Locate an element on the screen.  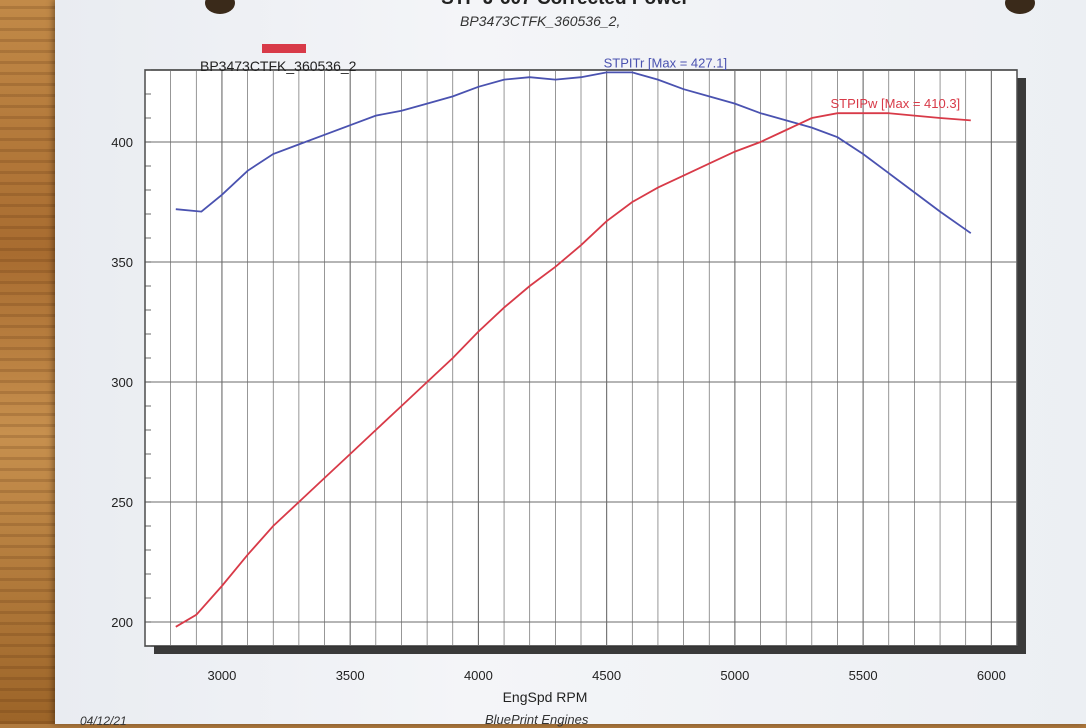
chart-subtitle: BP3473CTFK_360536_2, is located at coordinates (540, 21).